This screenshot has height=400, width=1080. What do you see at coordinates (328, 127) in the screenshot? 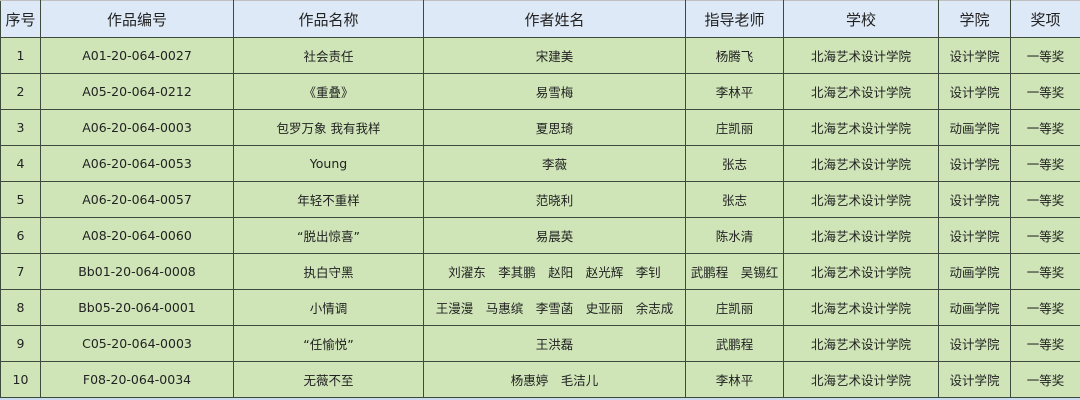
I see `cell-work-title: 包罗万象 我有我样` at bounding box center [328, 127].